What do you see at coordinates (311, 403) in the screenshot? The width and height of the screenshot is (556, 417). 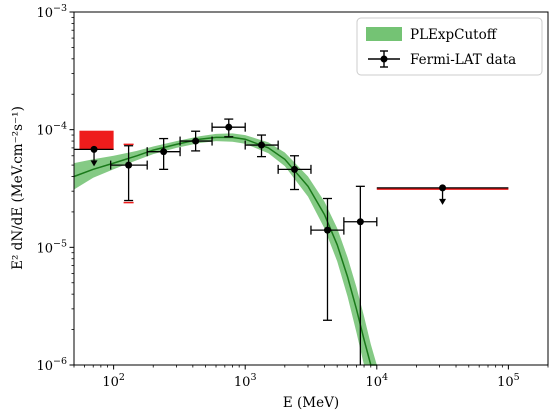 I see `x-axis-label: E (MeV)` at bounding box center [311, 403].